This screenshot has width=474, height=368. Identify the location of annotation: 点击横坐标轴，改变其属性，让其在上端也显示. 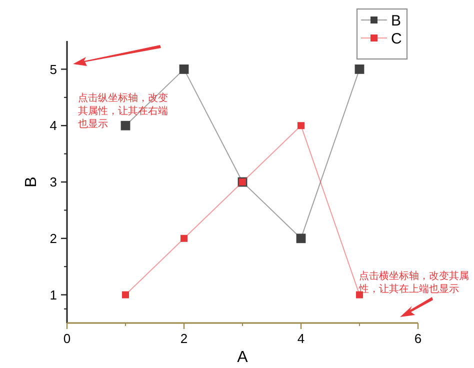
(413, 282).